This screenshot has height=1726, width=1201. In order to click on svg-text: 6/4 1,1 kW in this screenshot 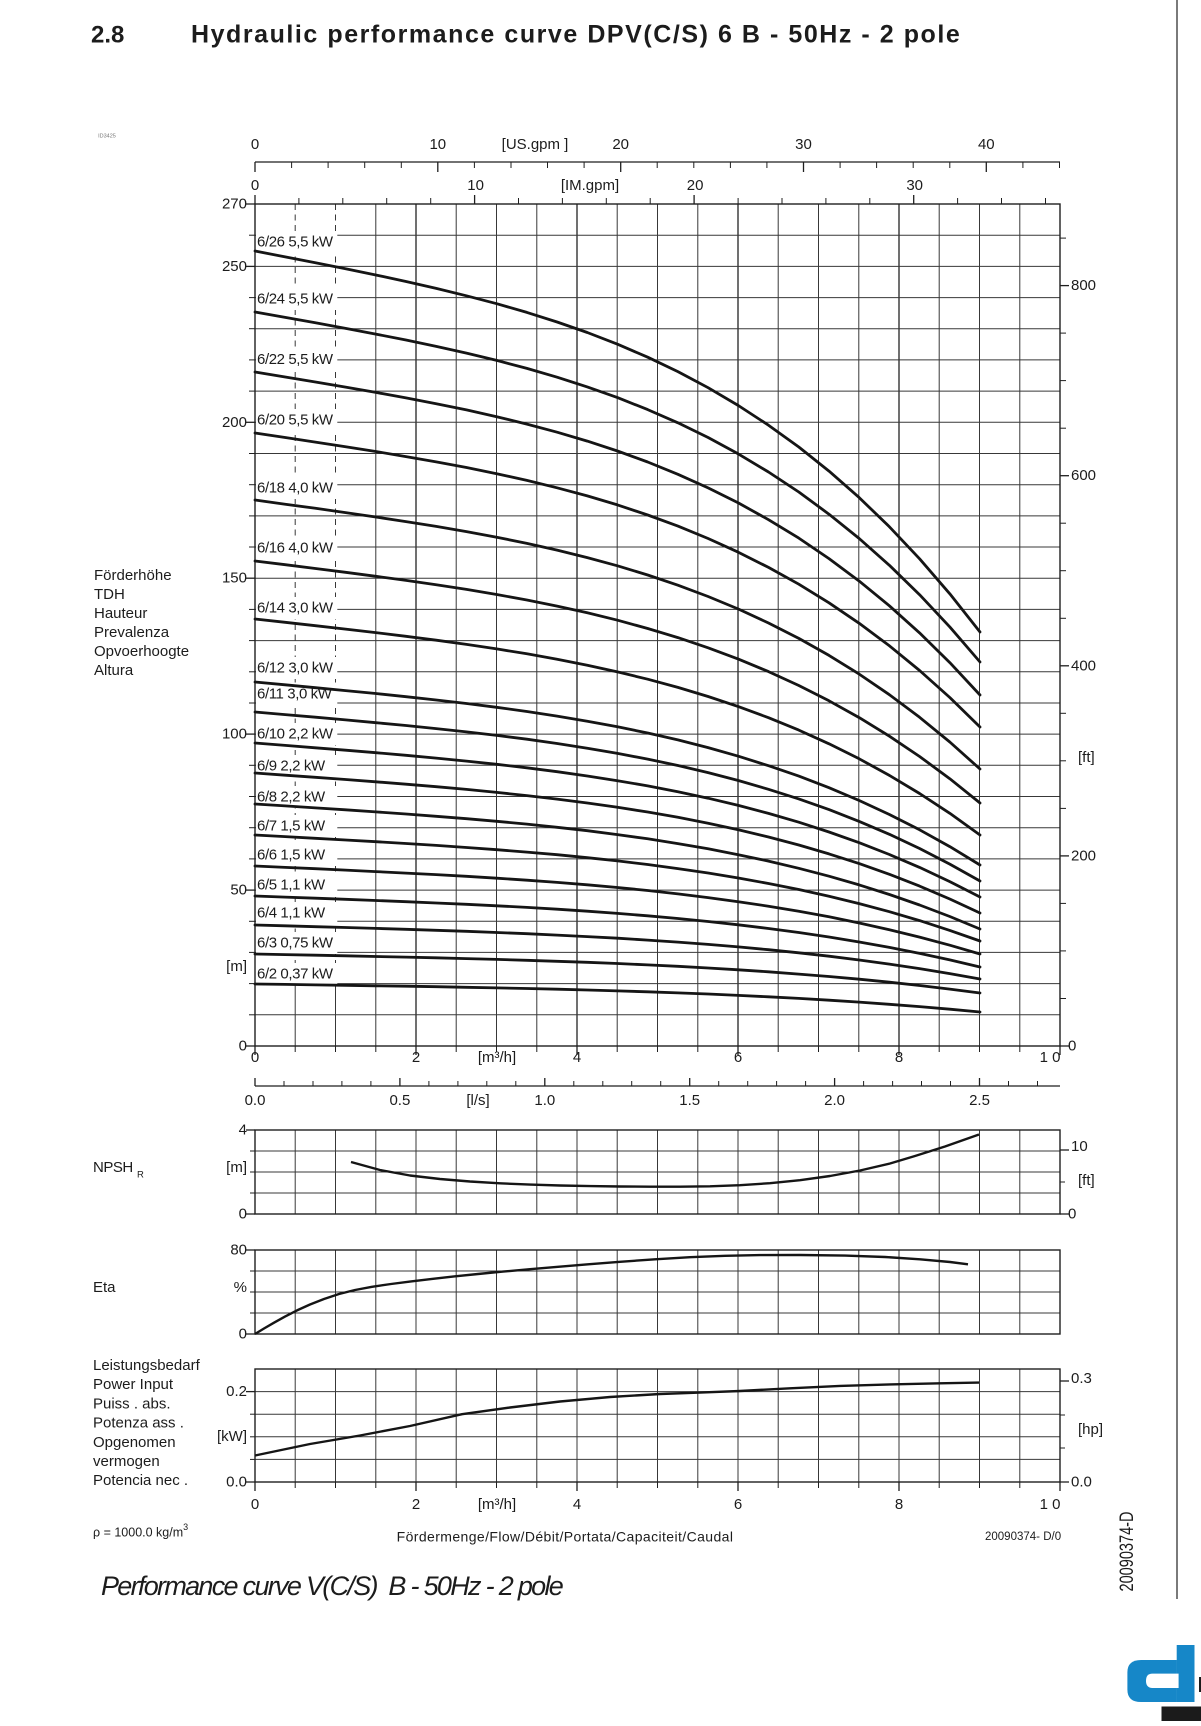, I will do `click(291, 912)`.